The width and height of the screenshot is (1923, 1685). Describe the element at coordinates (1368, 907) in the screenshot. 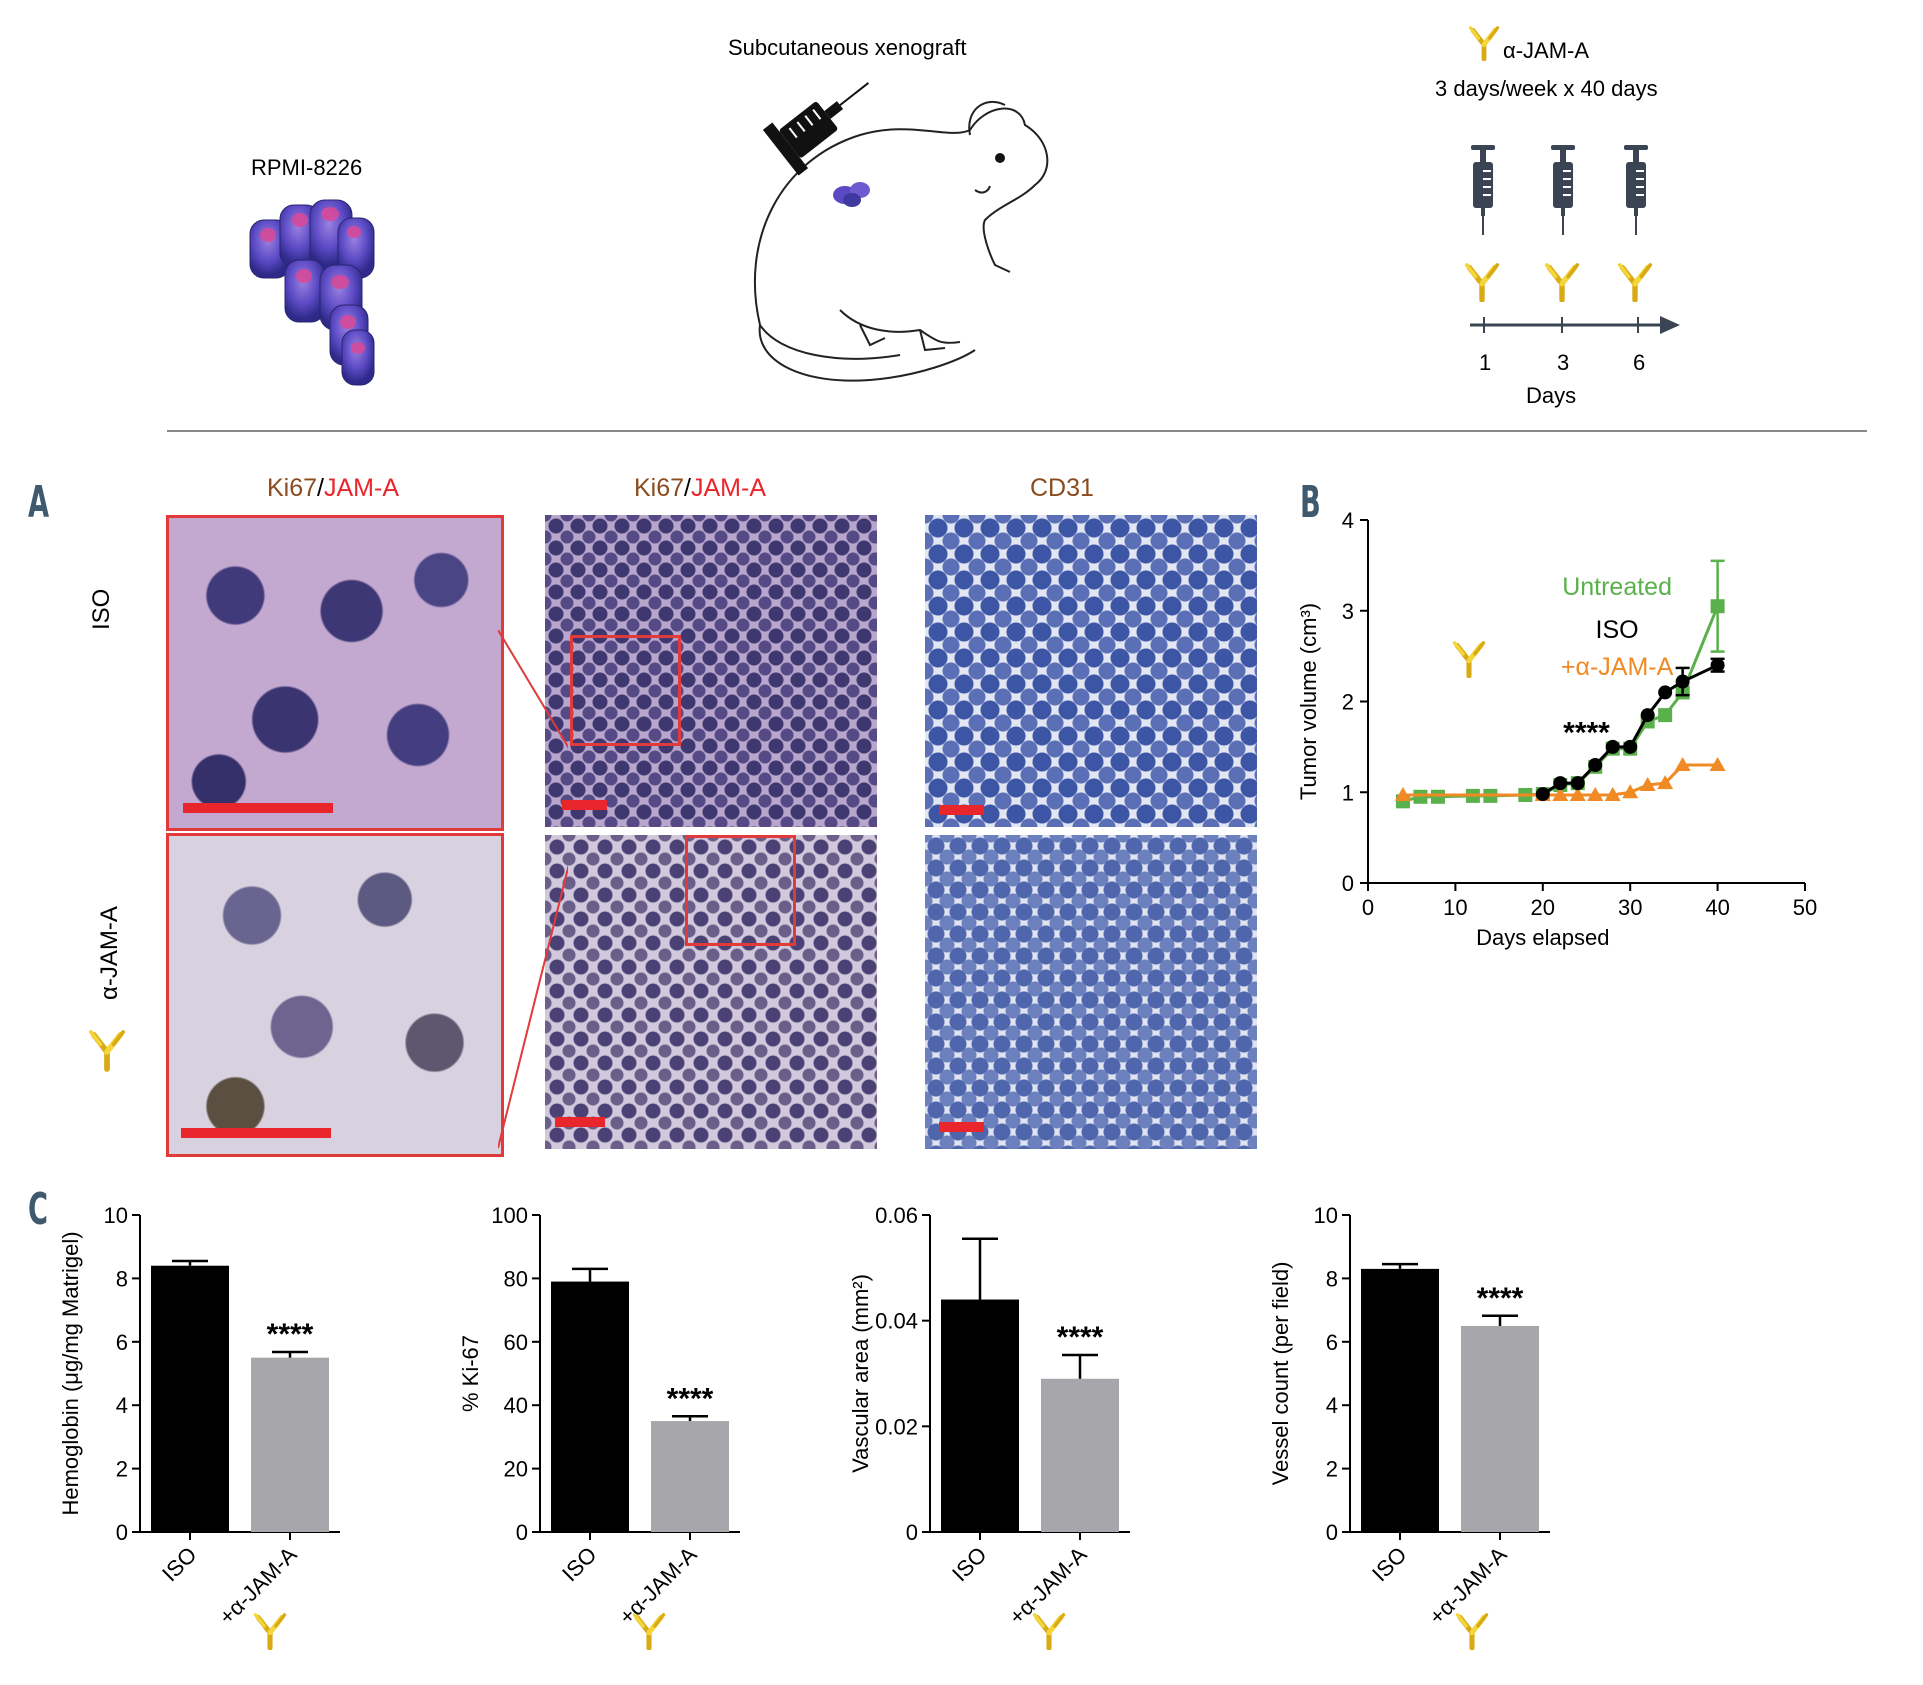

I see `x-tick-label: 0` at that location.